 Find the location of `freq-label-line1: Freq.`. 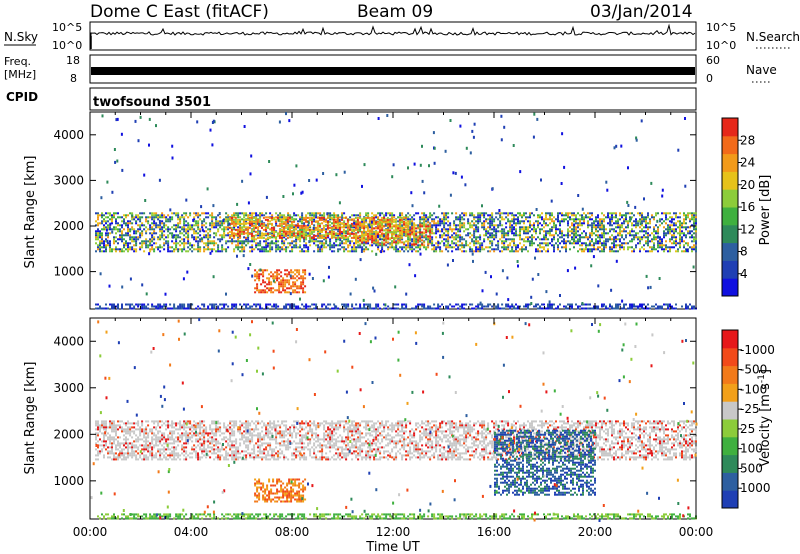

freq-label-line1: Freq. is located at coordinates (17, 61).